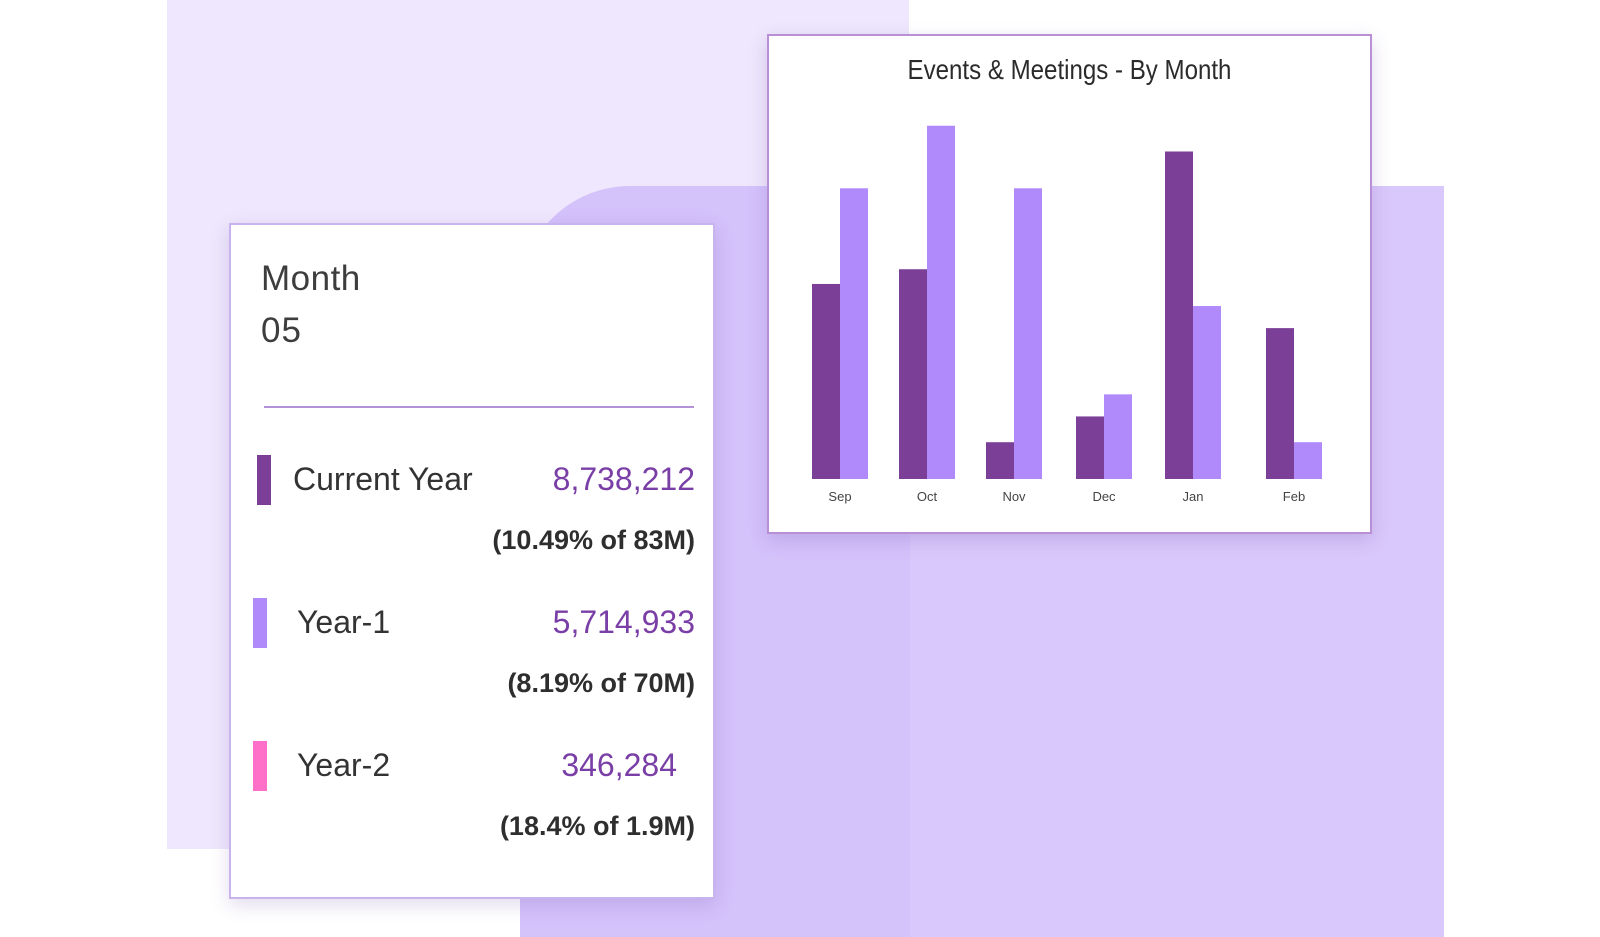 Image resolution: width=1600 pixels, height=937 pixels. What do you see at coordinates (264, 480) in the screenshot?
I see `current-year-swatch` at bounding box center [264, 480].